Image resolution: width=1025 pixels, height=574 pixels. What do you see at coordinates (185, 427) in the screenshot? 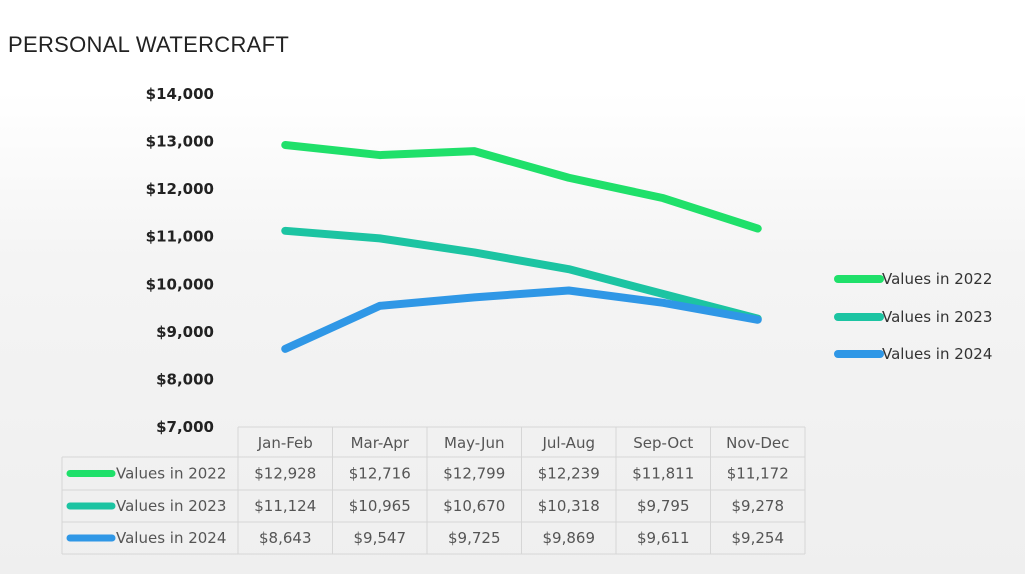
I see `y-tick-label: $7,000` at bounding box center [185, 427].